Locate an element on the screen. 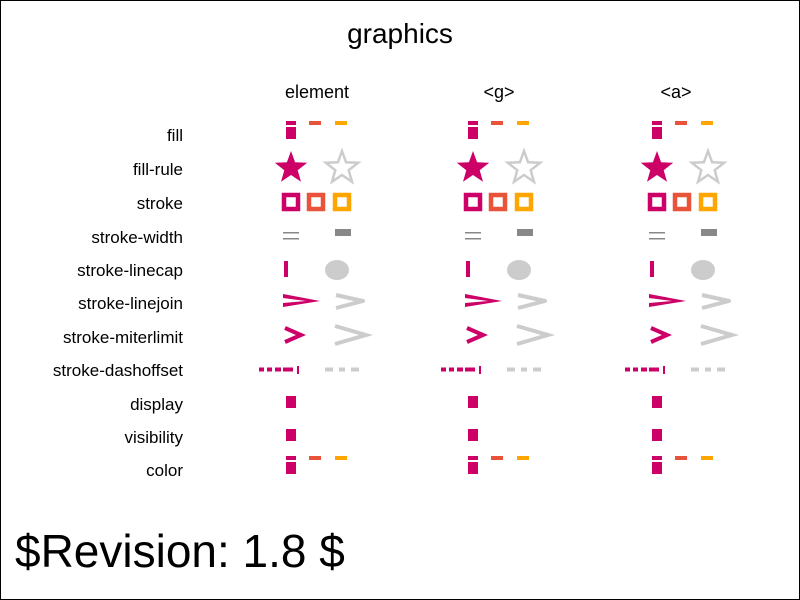 This screenshot has width=800, height=600. column-samples-g is located at coordinates (498, 297).